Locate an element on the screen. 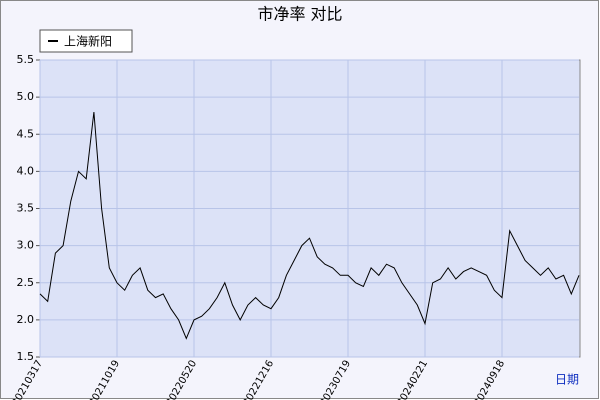 This screenshot has width=600, height=400. y-tick-label: 5.5 is located at coordinates (26, 59).